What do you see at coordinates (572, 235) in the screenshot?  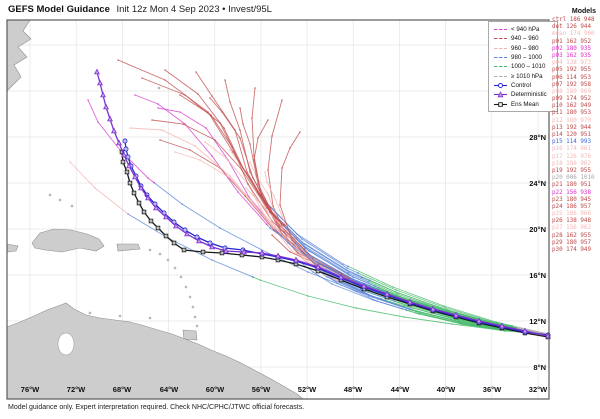 I see `model-row-p28: p28 162 955` at bounding box center [572, 235].